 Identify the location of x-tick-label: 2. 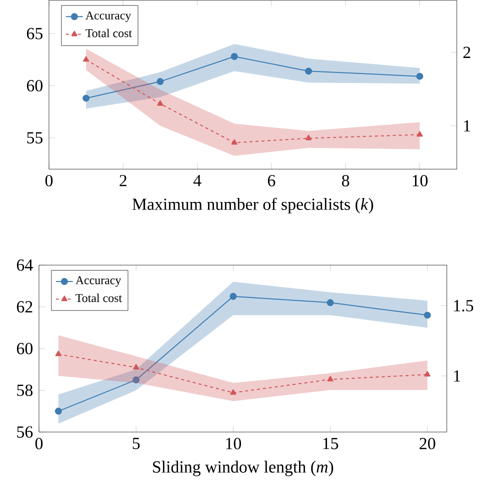
(123, 180).